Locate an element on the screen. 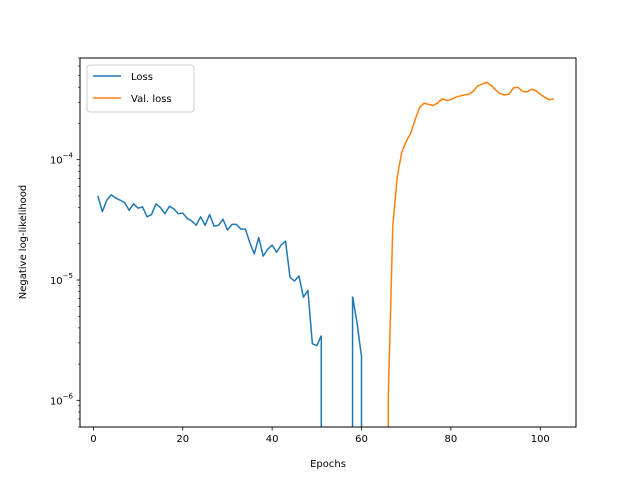 The width and height of the screenshot is (640, 480). x-tick-label: 20 is located at coordinates (182, 439).